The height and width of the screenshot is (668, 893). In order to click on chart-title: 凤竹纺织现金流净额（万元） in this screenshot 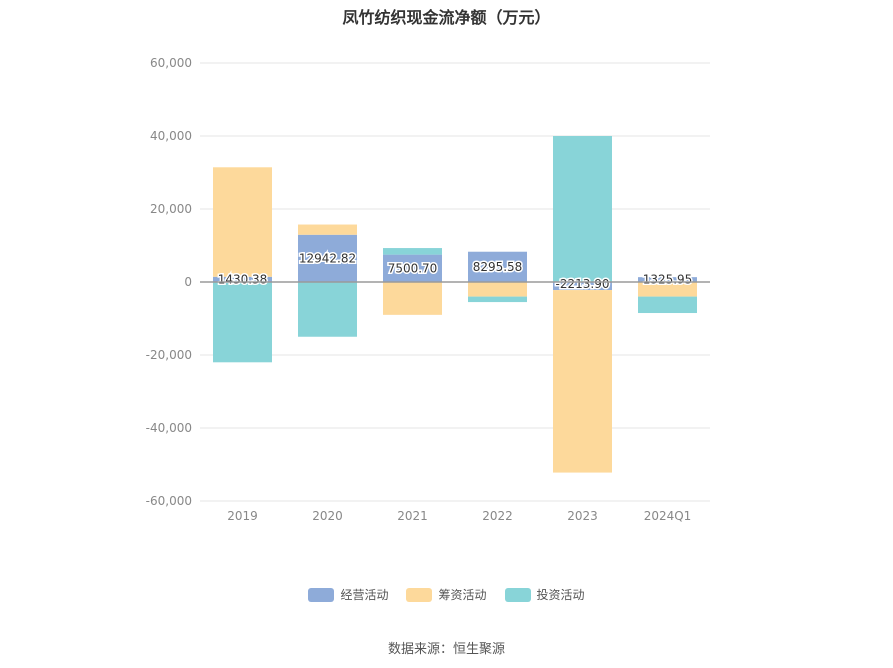, I will do `click(446, 17)`.